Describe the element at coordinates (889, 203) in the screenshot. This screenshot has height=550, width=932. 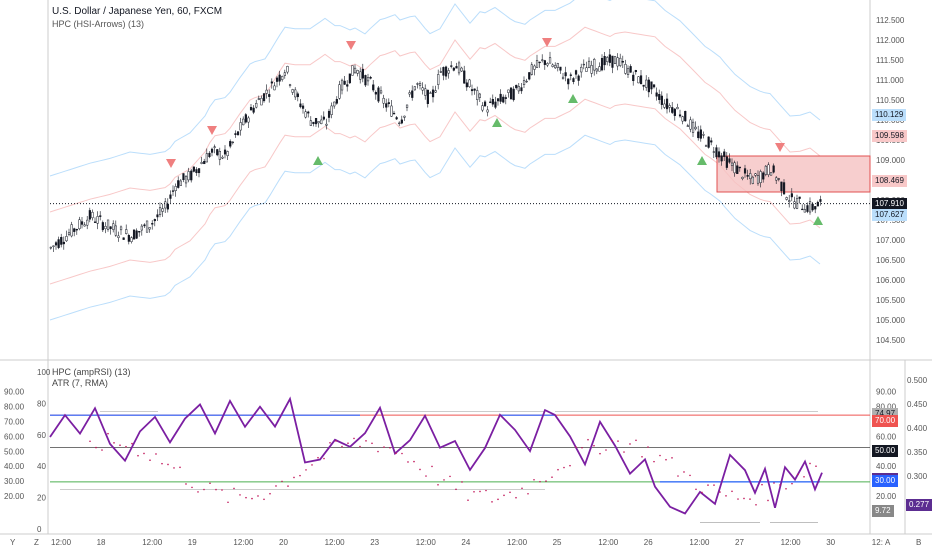
I see `price-badge: 107.910` at that location.